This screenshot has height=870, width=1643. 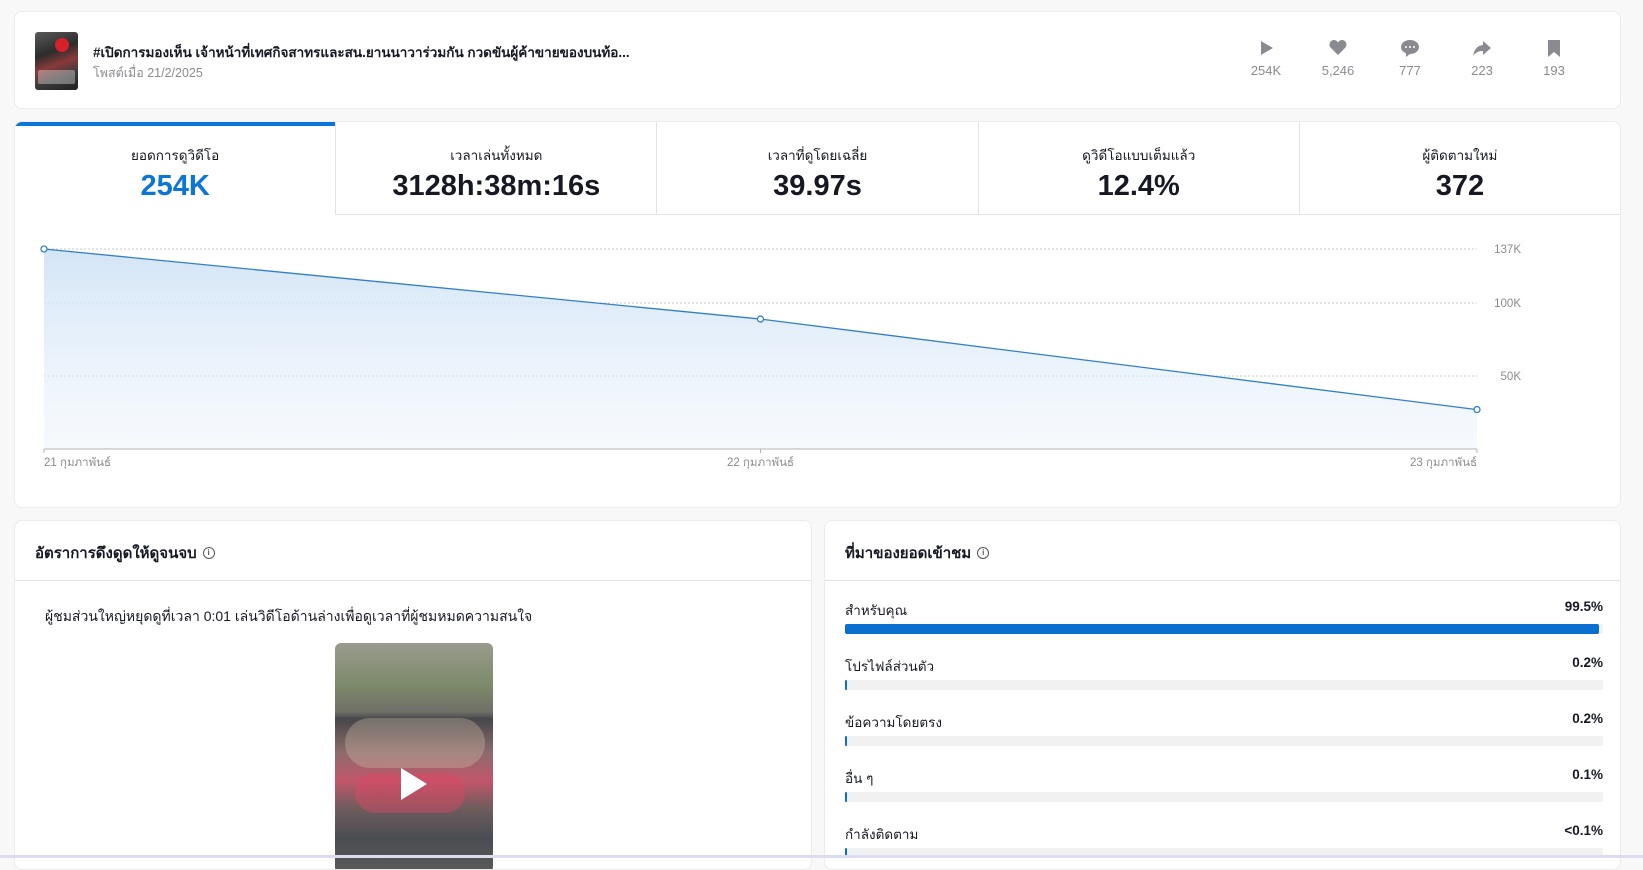 I want to click on stat-saves-value: 193, so click(x=1554, y=70).